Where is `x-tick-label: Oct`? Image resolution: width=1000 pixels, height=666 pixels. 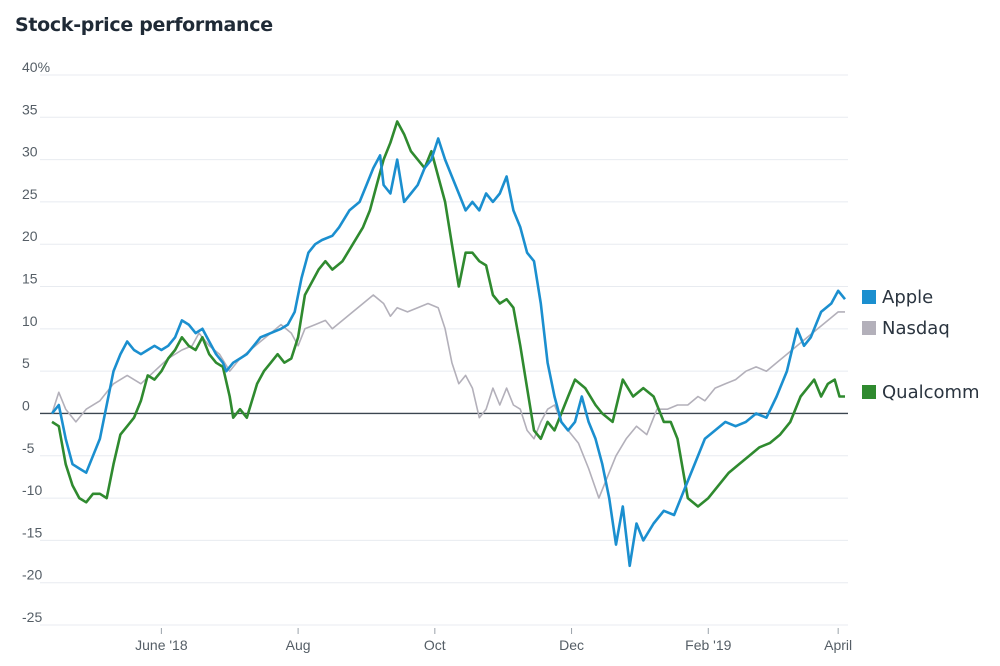
x-tick-label: Oct is located at coordinates (435, 645).